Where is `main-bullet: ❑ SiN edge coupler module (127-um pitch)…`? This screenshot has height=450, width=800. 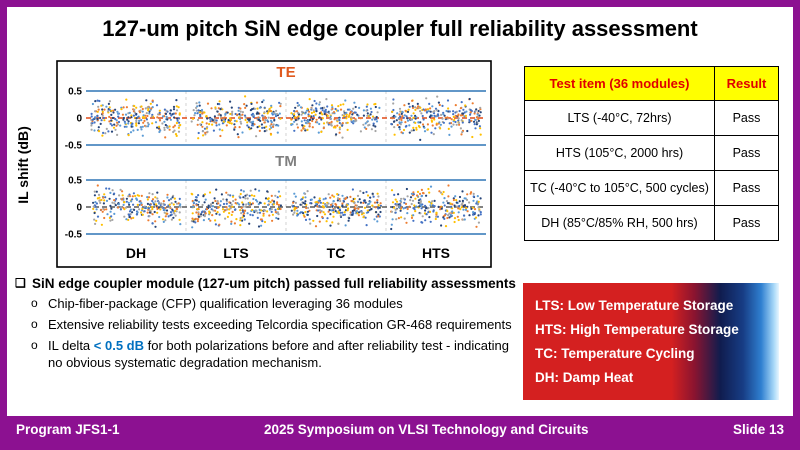 main-bullet: ❑ SiN edge coupler module (127-um pitch)… is located at coordinates (267, 283).